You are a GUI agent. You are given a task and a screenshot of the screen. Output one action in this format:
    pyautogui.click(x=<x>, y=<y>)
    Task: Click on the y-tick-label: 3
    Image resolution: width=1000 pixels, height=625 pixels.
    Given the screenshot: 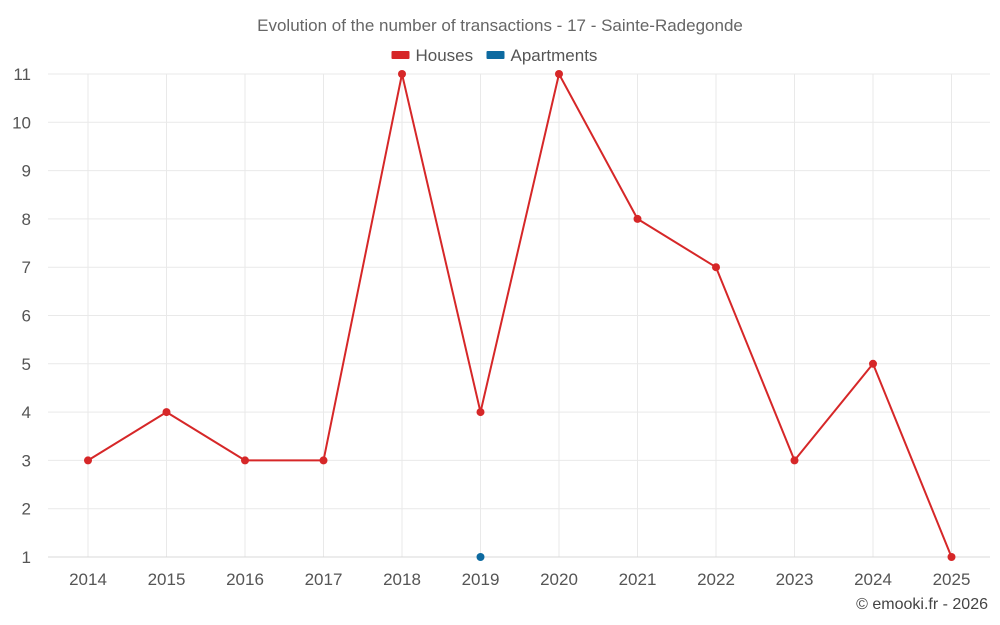 What is the action you would take?
    pyautogui.click(x=26, y=460)
    